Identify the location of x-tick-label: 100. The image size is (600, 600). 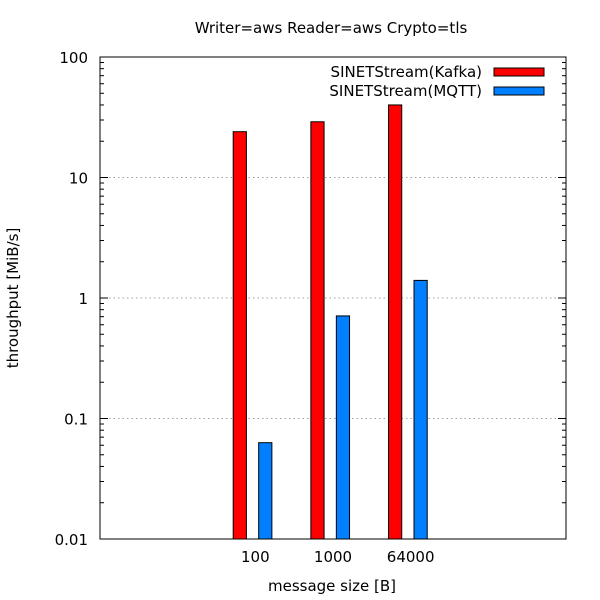
(255, 557).